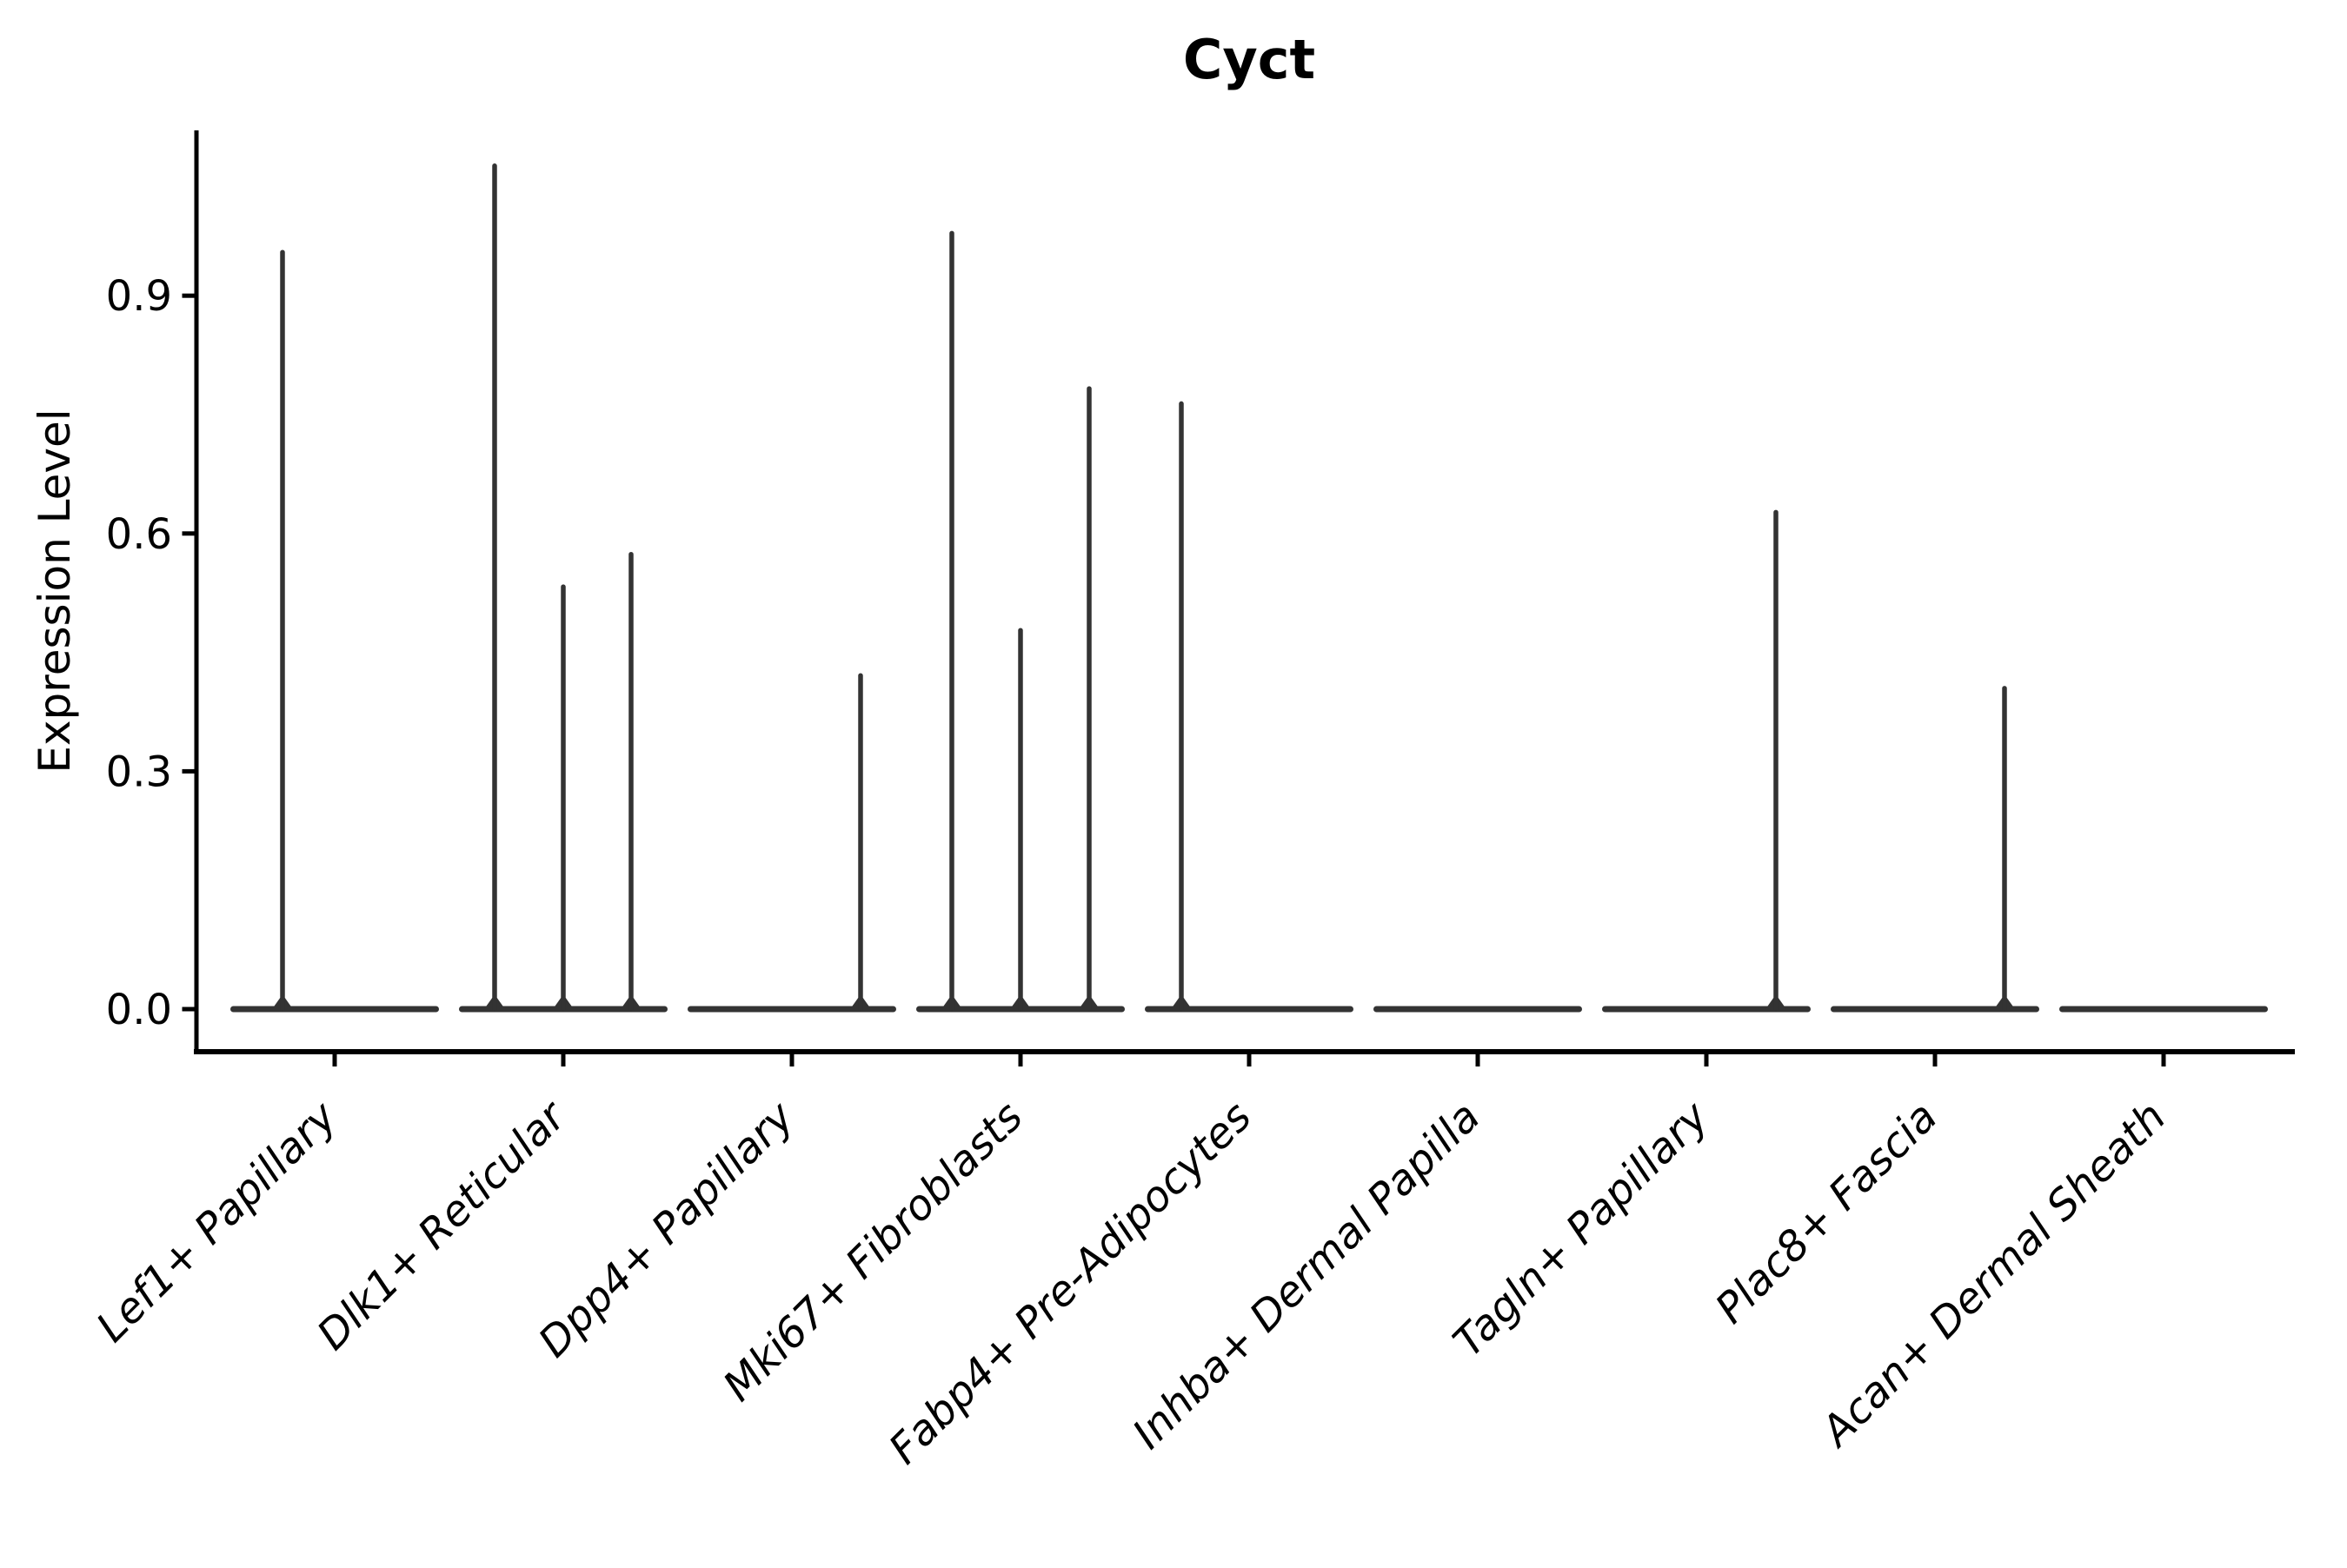 The width and height of the screenshot is (2347, 1568). What do you see at coordinates (139, 296) in the screenshot?
I see `y-tick-label: 0.9` at bounding box center [139, 296].